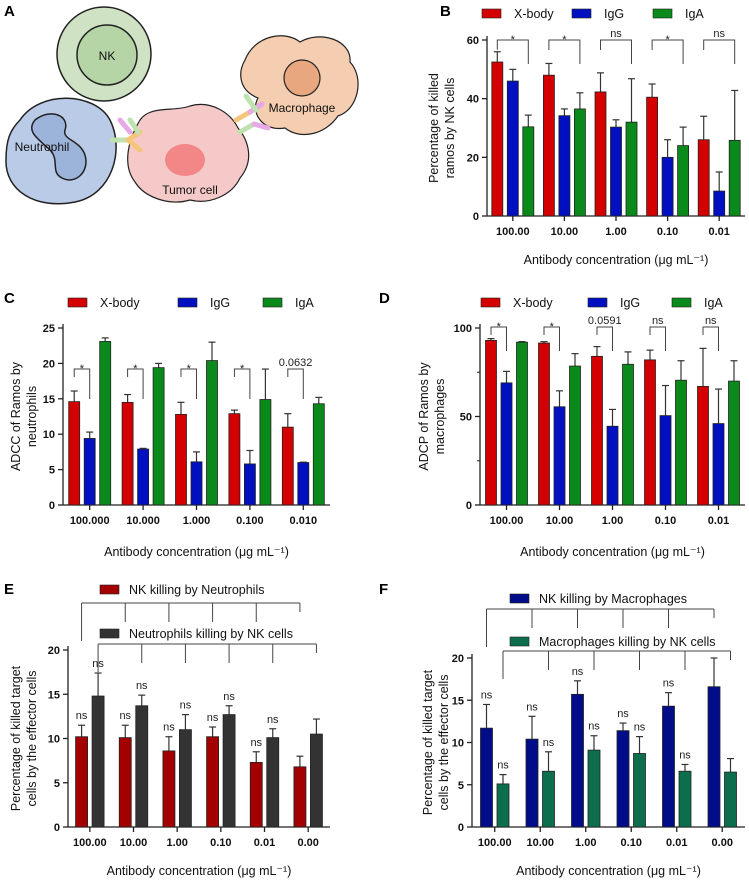 Image resolution: width=749 pixels, height=885 pixels. What do you see at coordinates (32, 416) in the screenshot?
I see `y-axis-title: neutrophils` at bounding box center [32, 416].